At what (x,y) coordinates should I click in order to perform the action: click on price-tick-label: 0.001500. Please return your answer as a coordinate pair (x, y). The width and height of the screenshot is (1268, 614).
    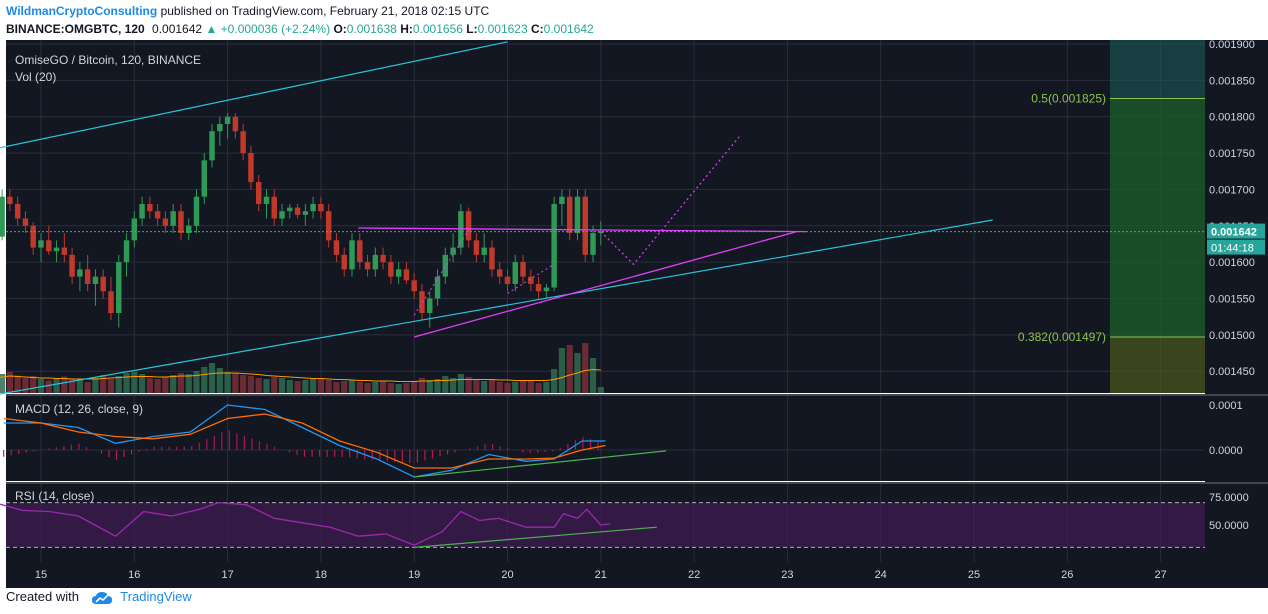
    Looking at the image, I should click on (1232, 336).